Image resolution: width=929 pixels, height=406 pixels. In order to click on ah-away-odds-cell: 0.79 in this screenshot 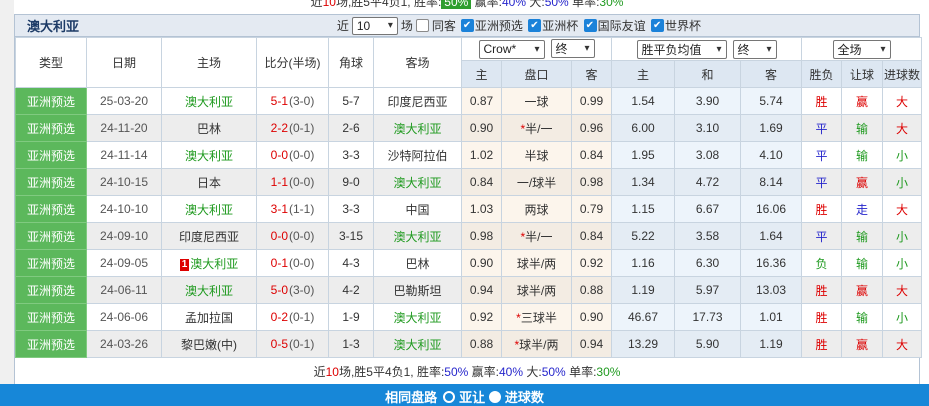, I will do `click(591, 209)`.